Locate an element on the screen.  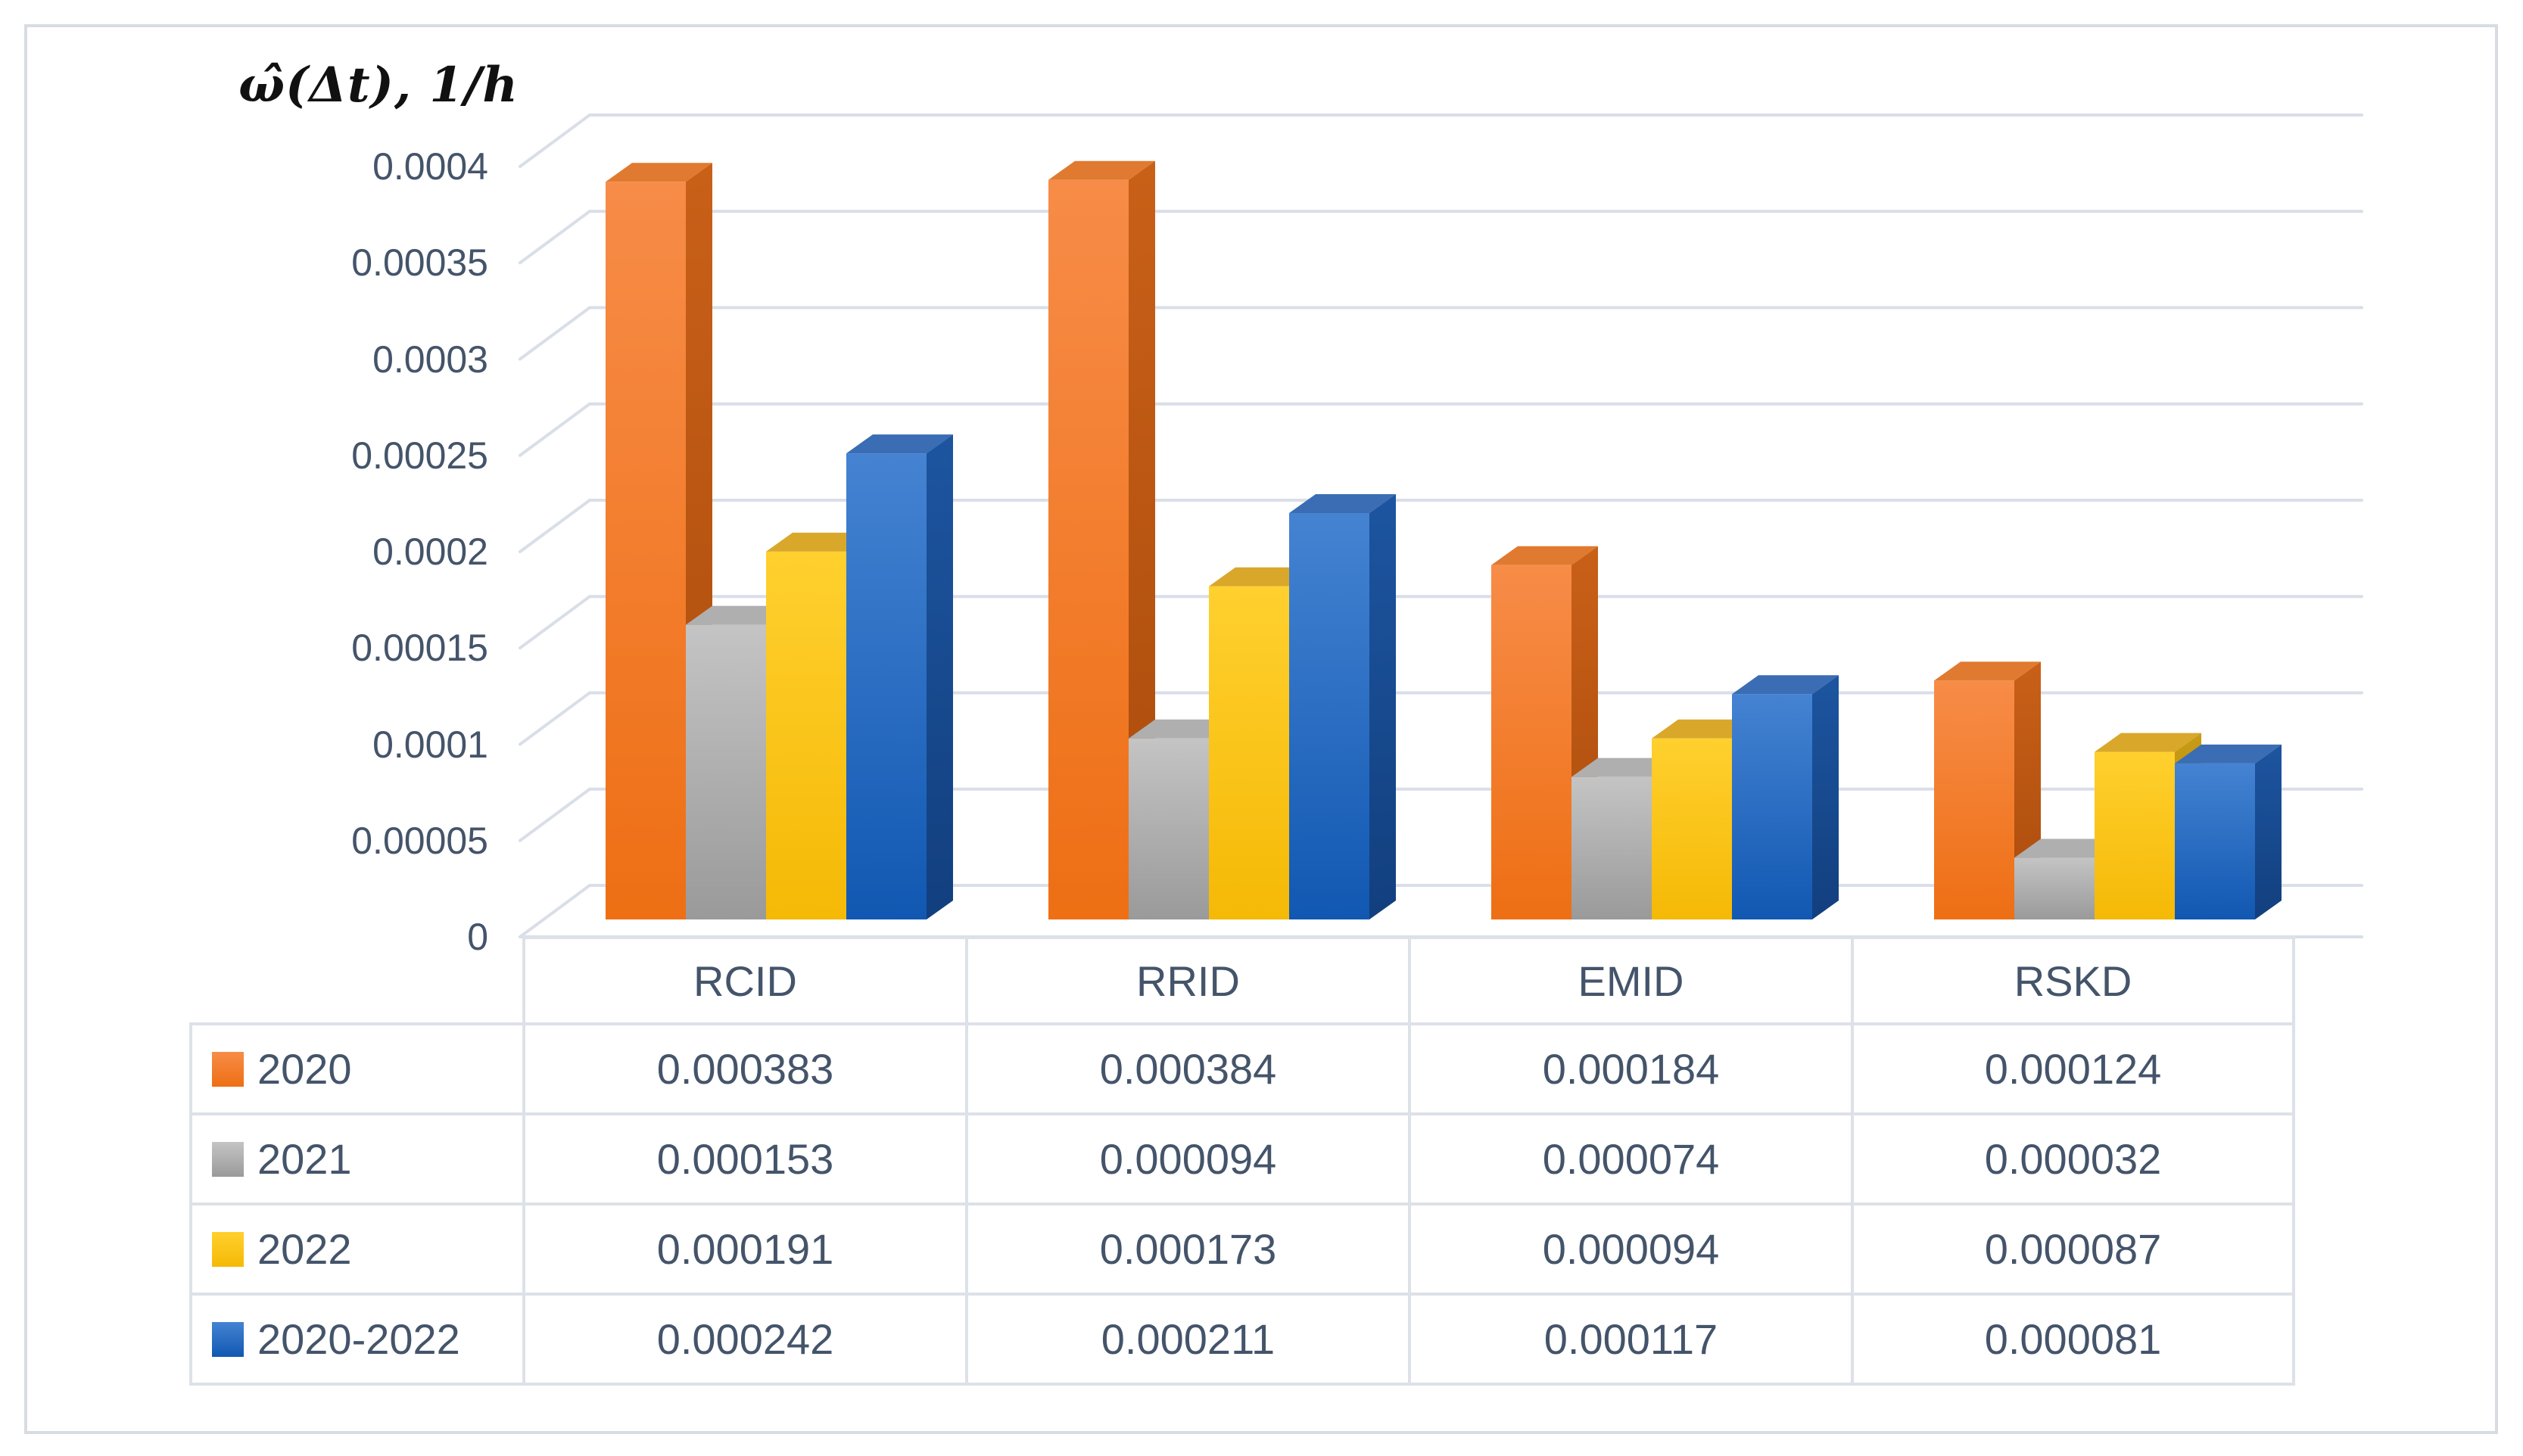
value-cell-2022-RCID: 0.000191 is located at coordinates (745, 1249).